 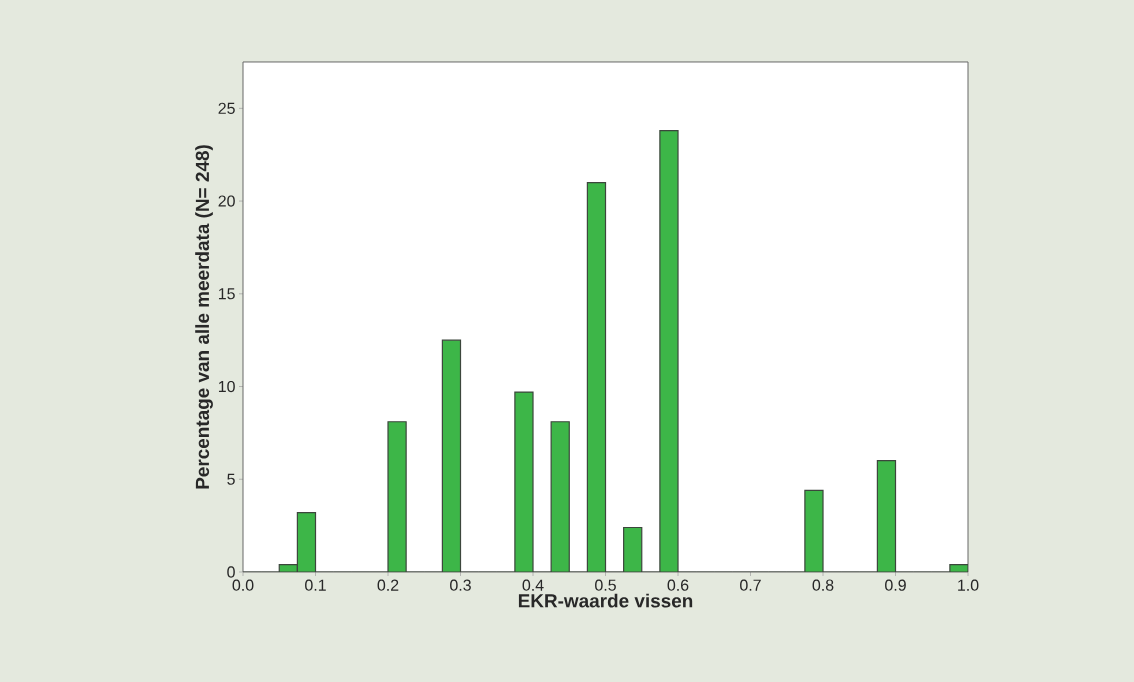 What do you see at coordinates (231, 479) in the screenshot?
I see `y-tick-label: 5` at bounding box center [231, 479].